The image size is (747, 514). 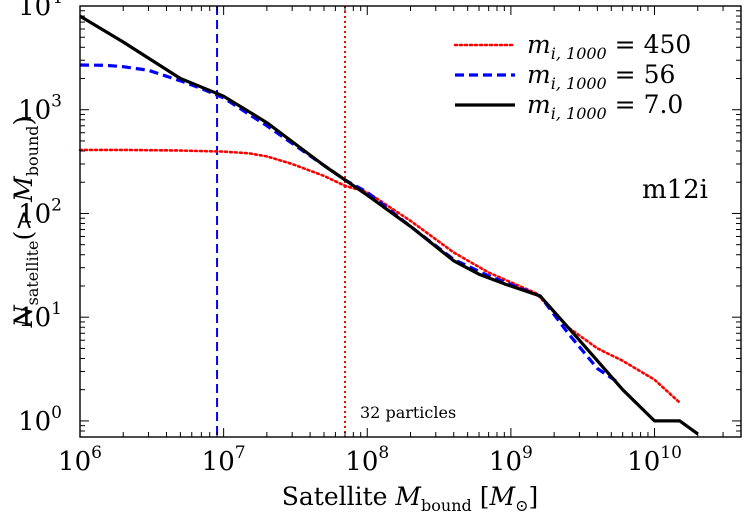 I want to click on chart-annotation: m12i, so click(x=675, y=190).